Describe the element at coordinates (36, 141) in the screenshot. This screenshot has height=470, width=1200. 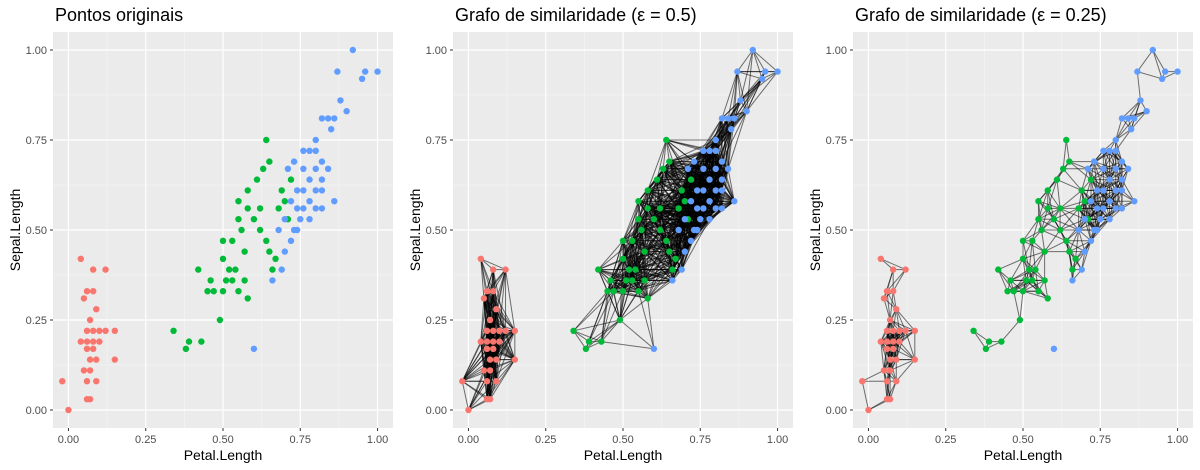
I see `y-tick-label: 0.75` at that location.